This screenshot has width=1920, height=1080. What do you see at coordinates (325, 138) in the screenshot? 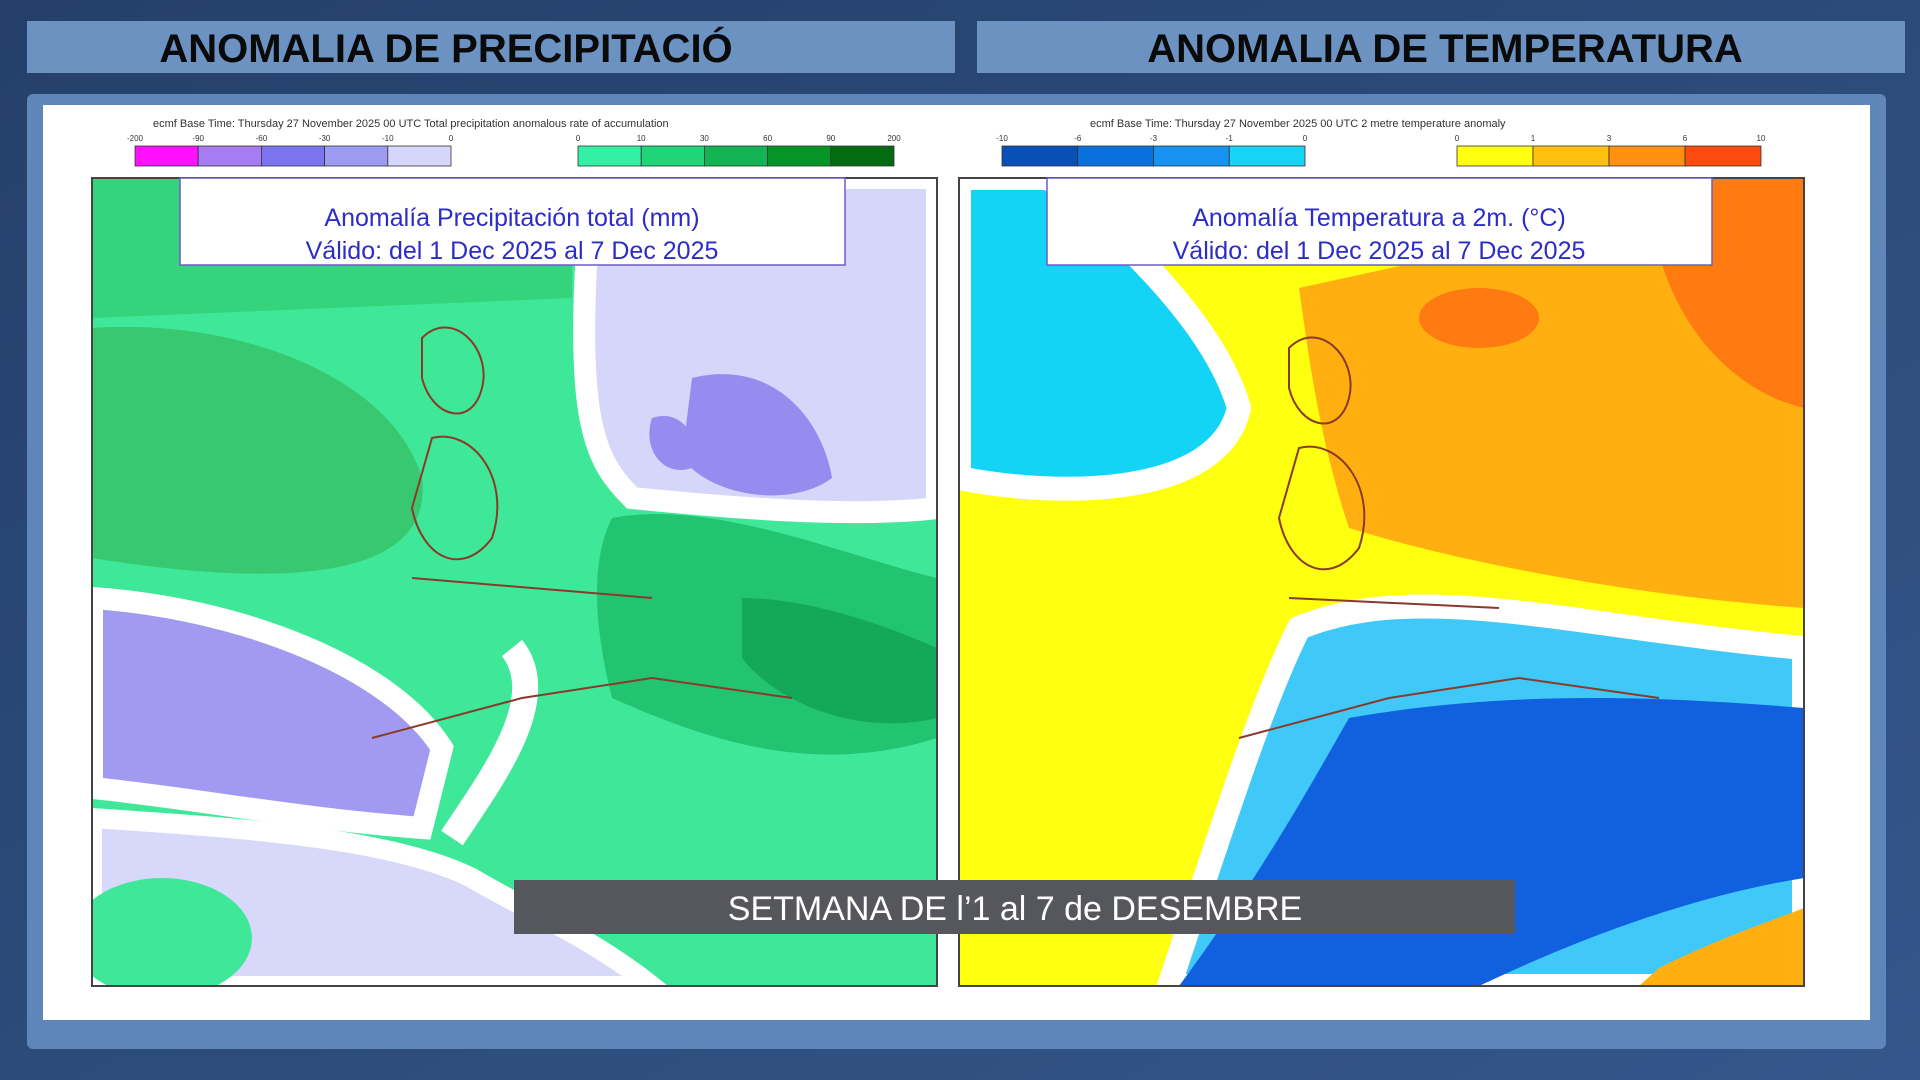
I see `legend-label: -30` at bounding box center [325, 138].